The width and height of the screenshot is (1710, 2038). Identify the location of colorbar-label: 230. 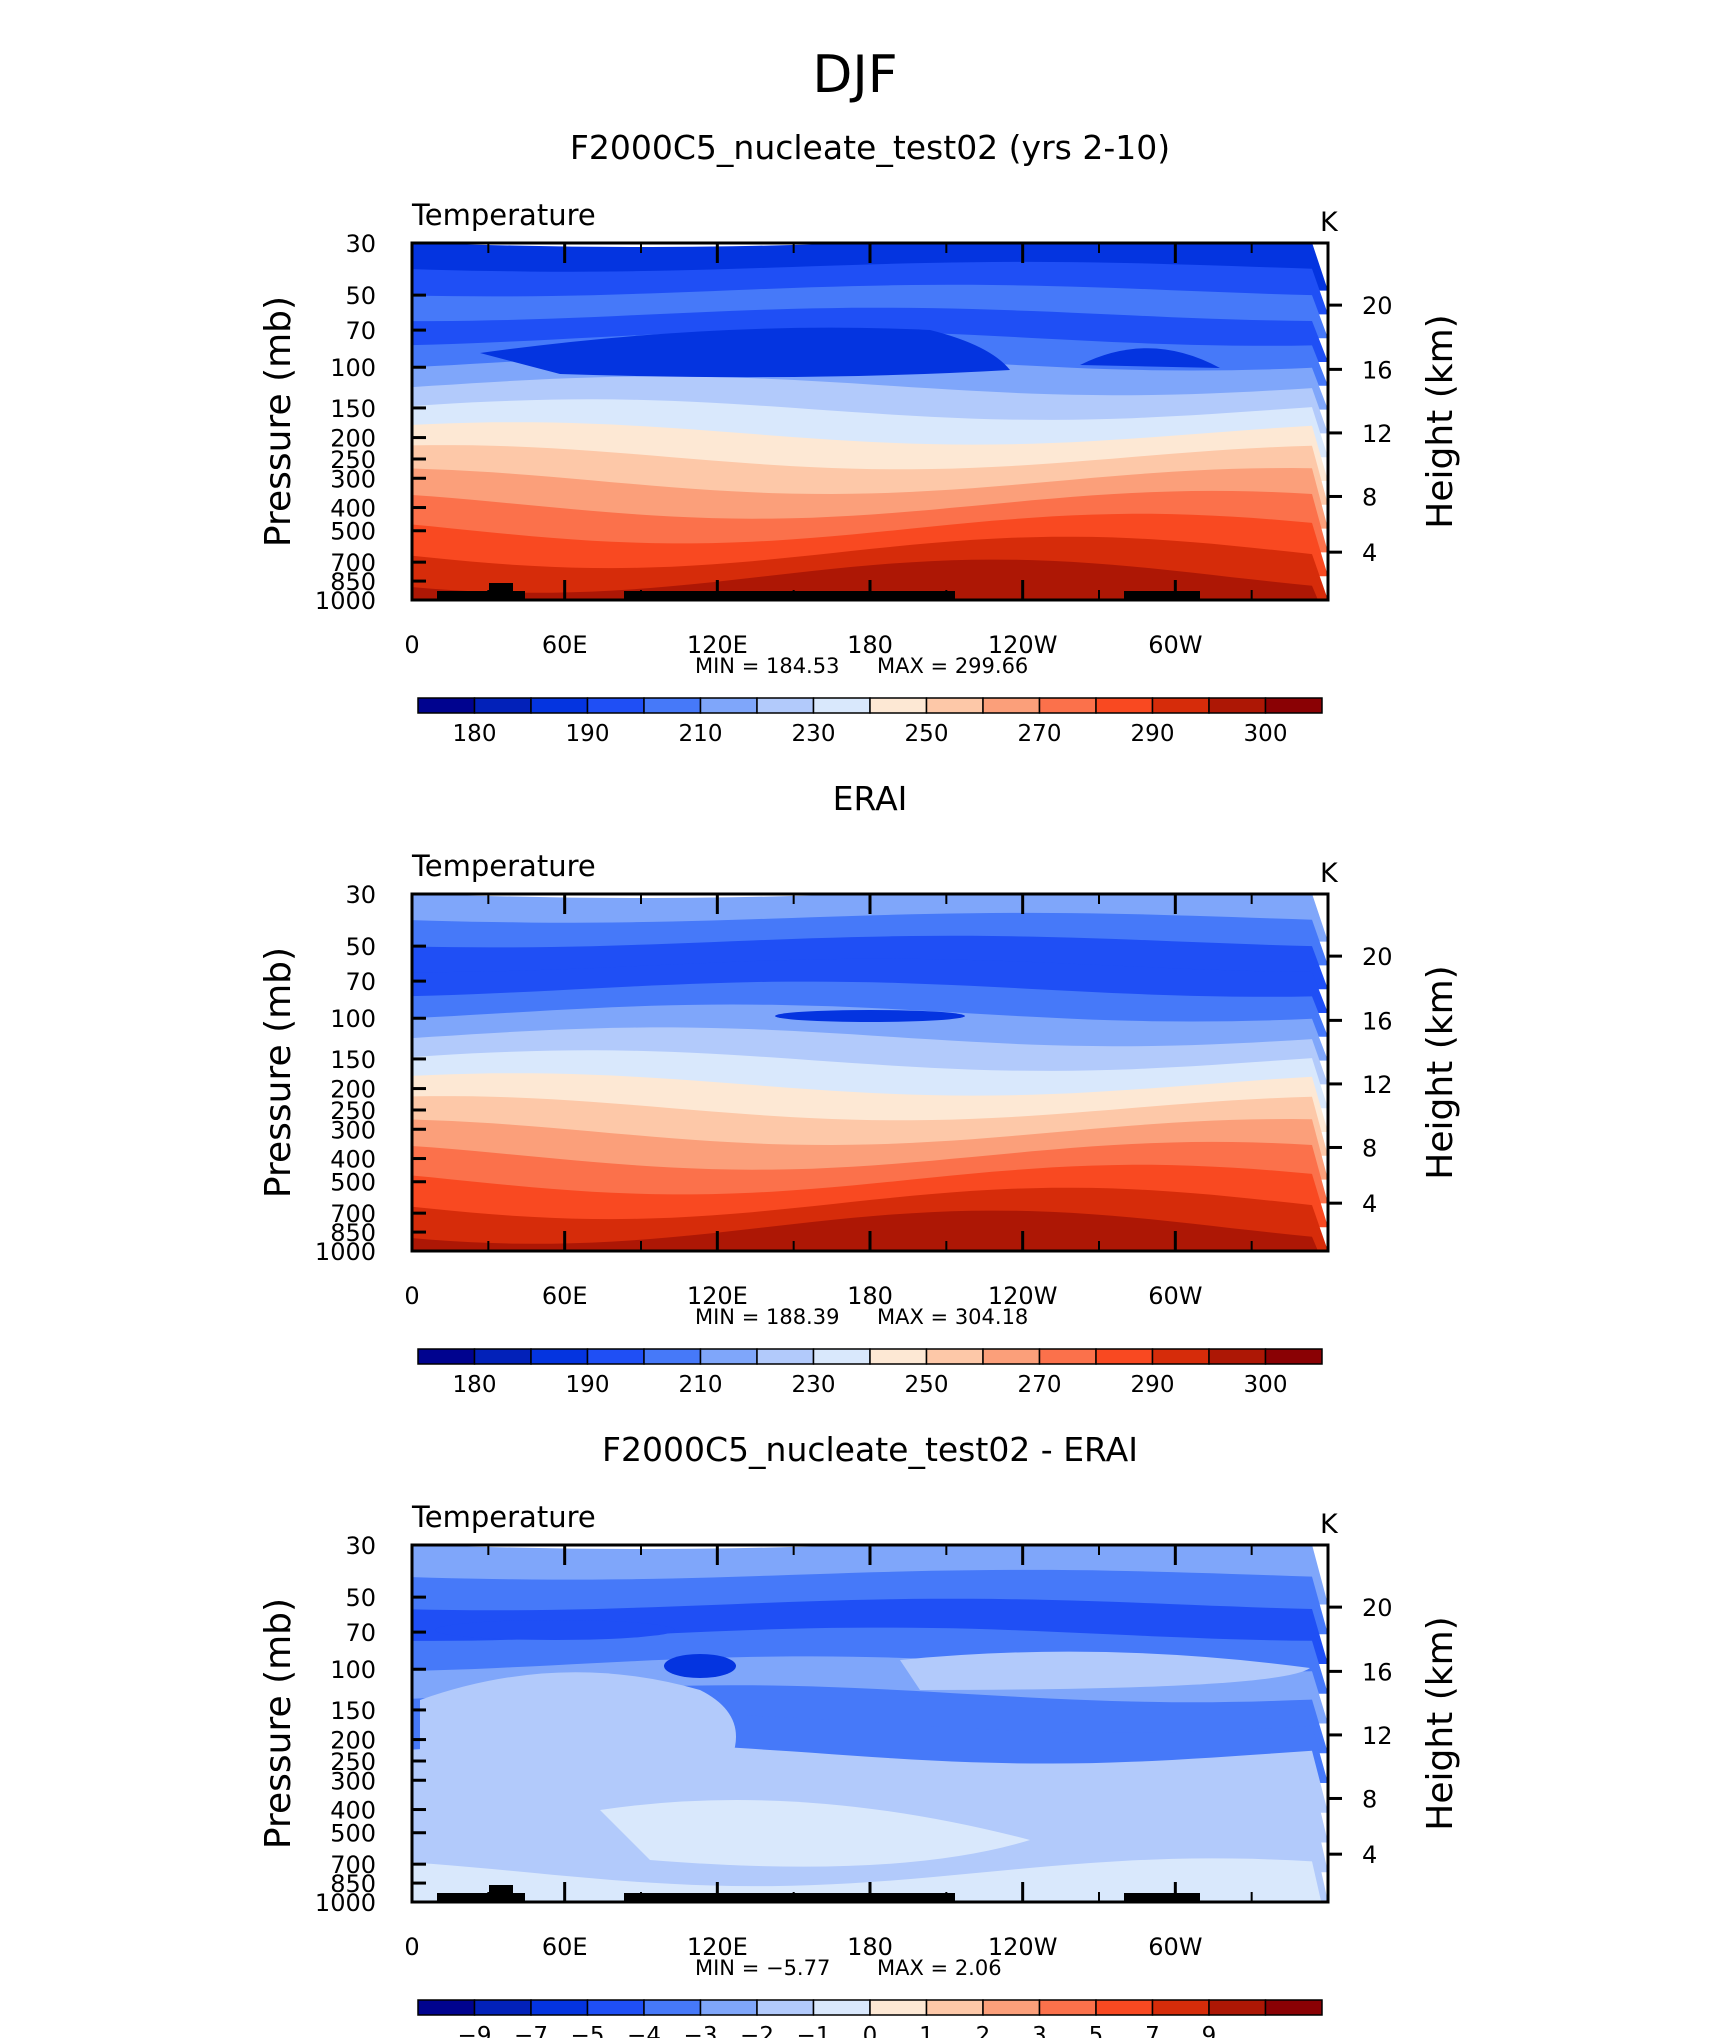
(814, 734).